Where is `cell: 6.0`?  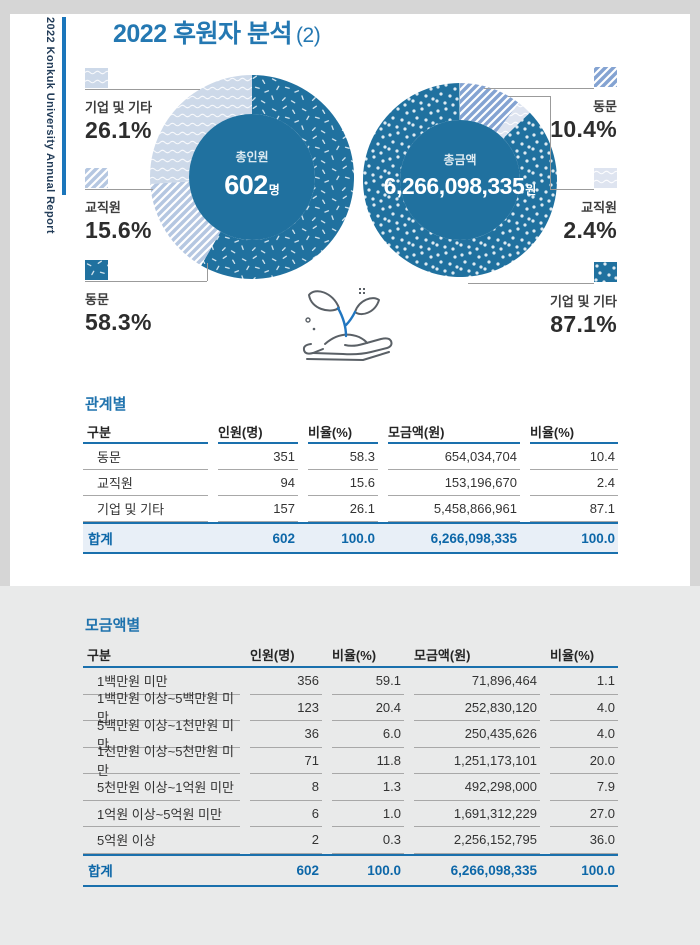 cell: 6.0 is located at coordinates (368, 734).